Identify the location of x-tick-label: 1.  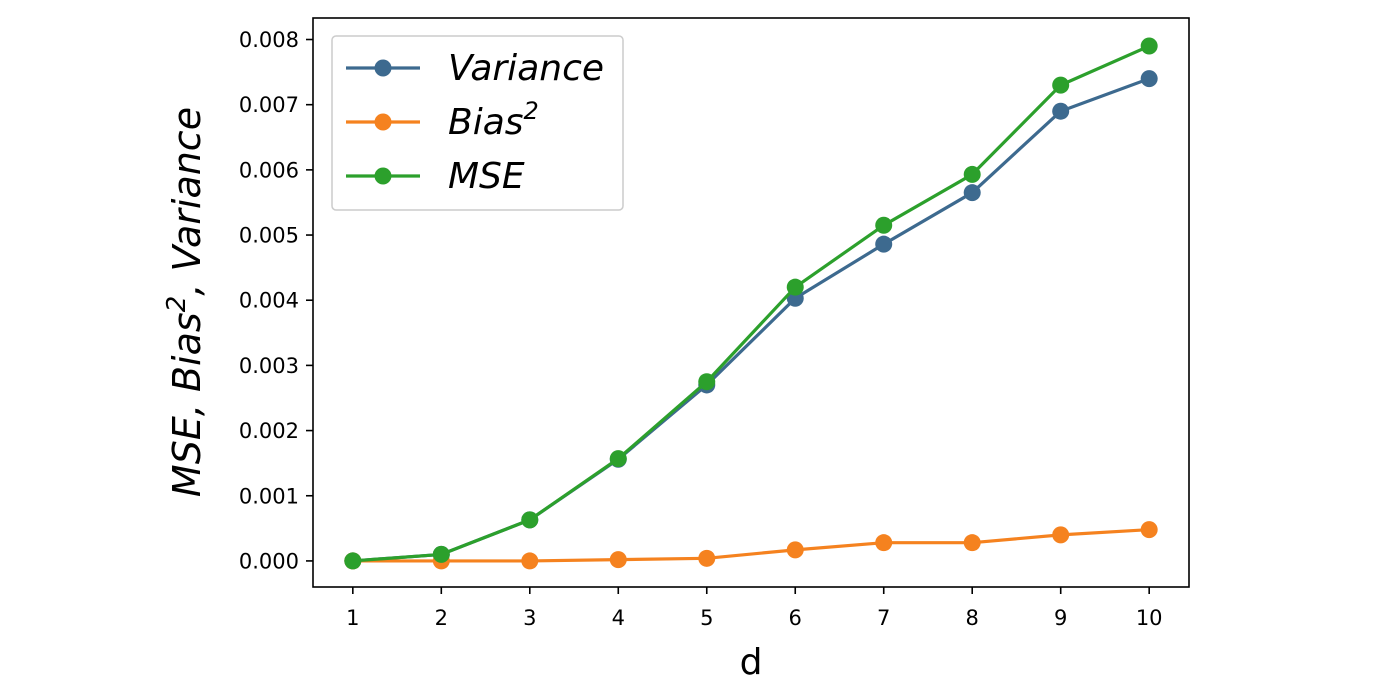
(352, 618).